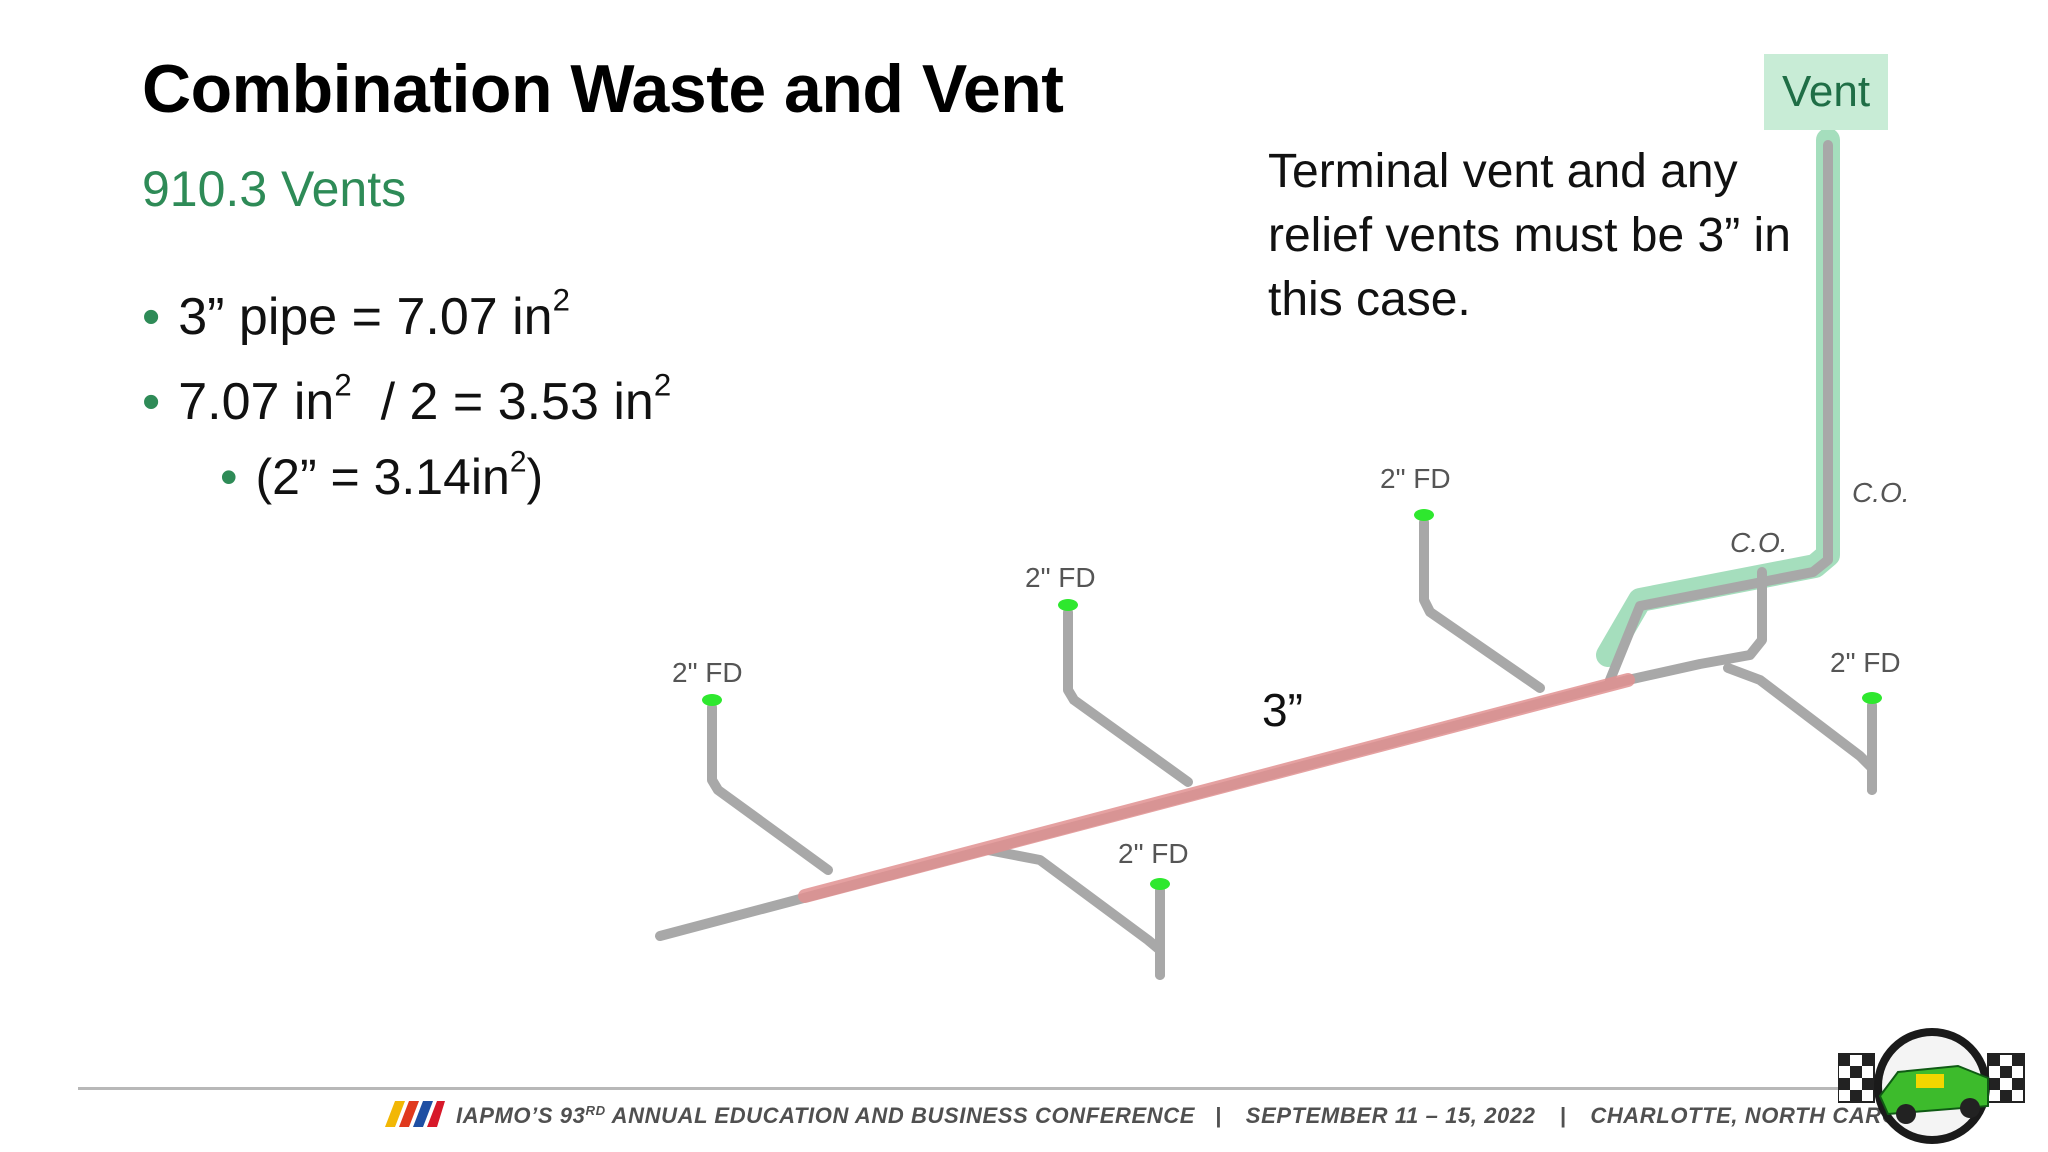 The image size is (2048, 1152). What do you see at coordinates (1695, 626) in the screenshot?
I see `main-drain-upturn` at bounding box center [1695, 626].